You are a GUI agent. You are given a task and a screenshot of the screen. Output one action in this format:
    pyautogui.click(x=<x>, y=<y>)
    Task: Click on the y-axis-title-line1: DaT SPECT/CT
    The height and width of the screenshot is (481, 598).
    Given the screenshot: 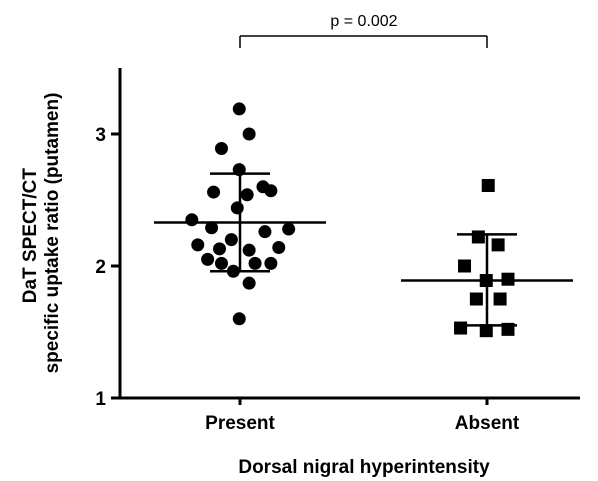 What is the action you would take?
    pyautogui.click(x=30, y=236)
    